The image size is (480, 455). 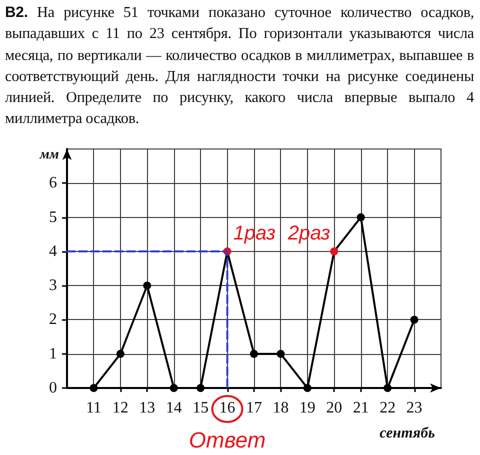 I want to click on x-tick-label: 16, so click(x=227, y=408).